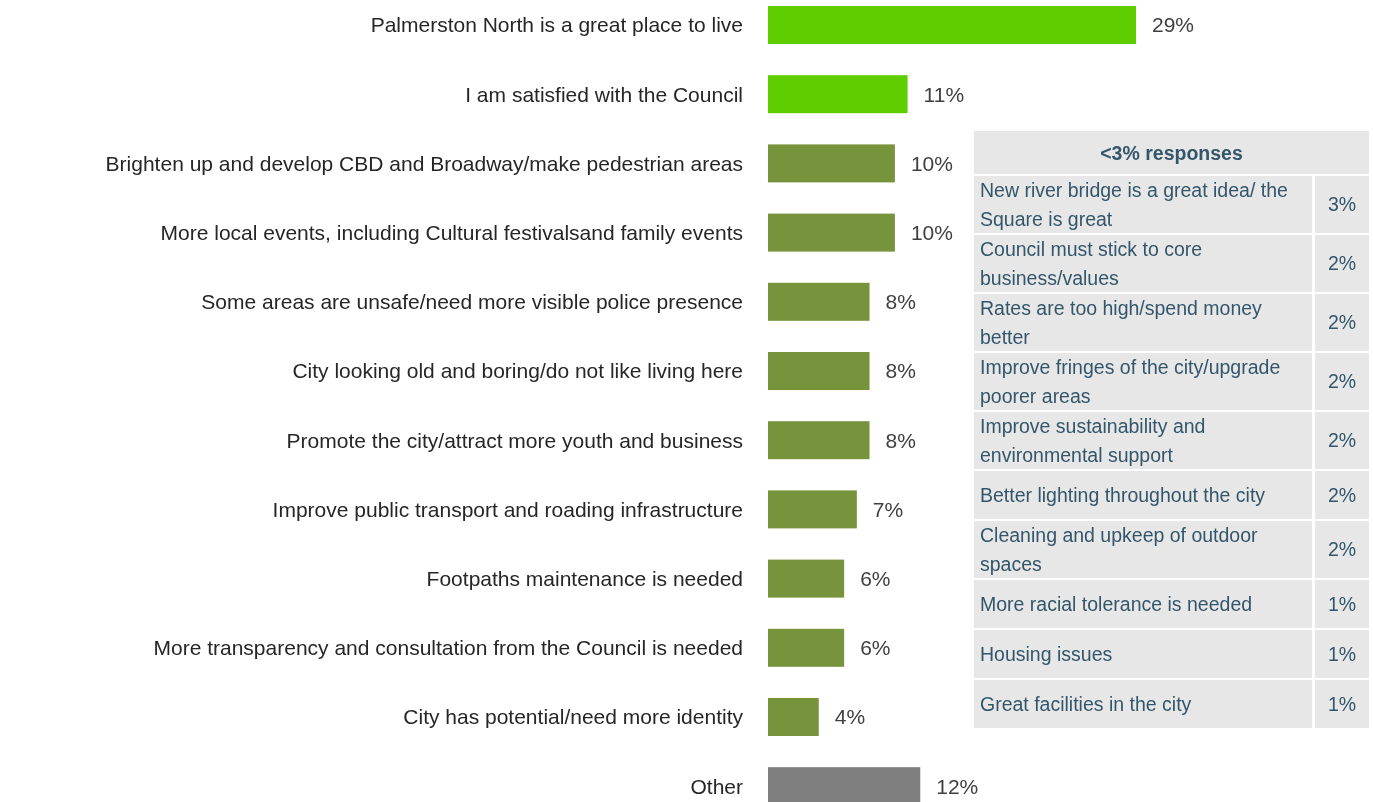 The height and width of the screenshot is (802, 1373). What do you see at coordinates (716, 786) in the screenshot?
I see `y-tick-label: Other` at bounding box center [716, 786].